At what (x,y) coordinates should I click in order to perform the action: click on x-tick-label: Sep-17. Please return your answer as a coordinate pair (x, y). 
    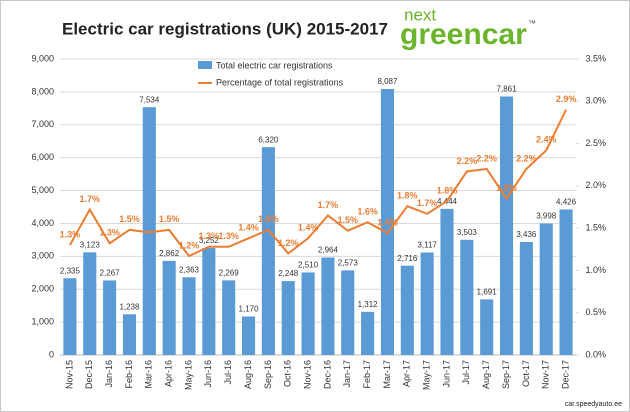
    Looking at the image, I should click on (506, 374).